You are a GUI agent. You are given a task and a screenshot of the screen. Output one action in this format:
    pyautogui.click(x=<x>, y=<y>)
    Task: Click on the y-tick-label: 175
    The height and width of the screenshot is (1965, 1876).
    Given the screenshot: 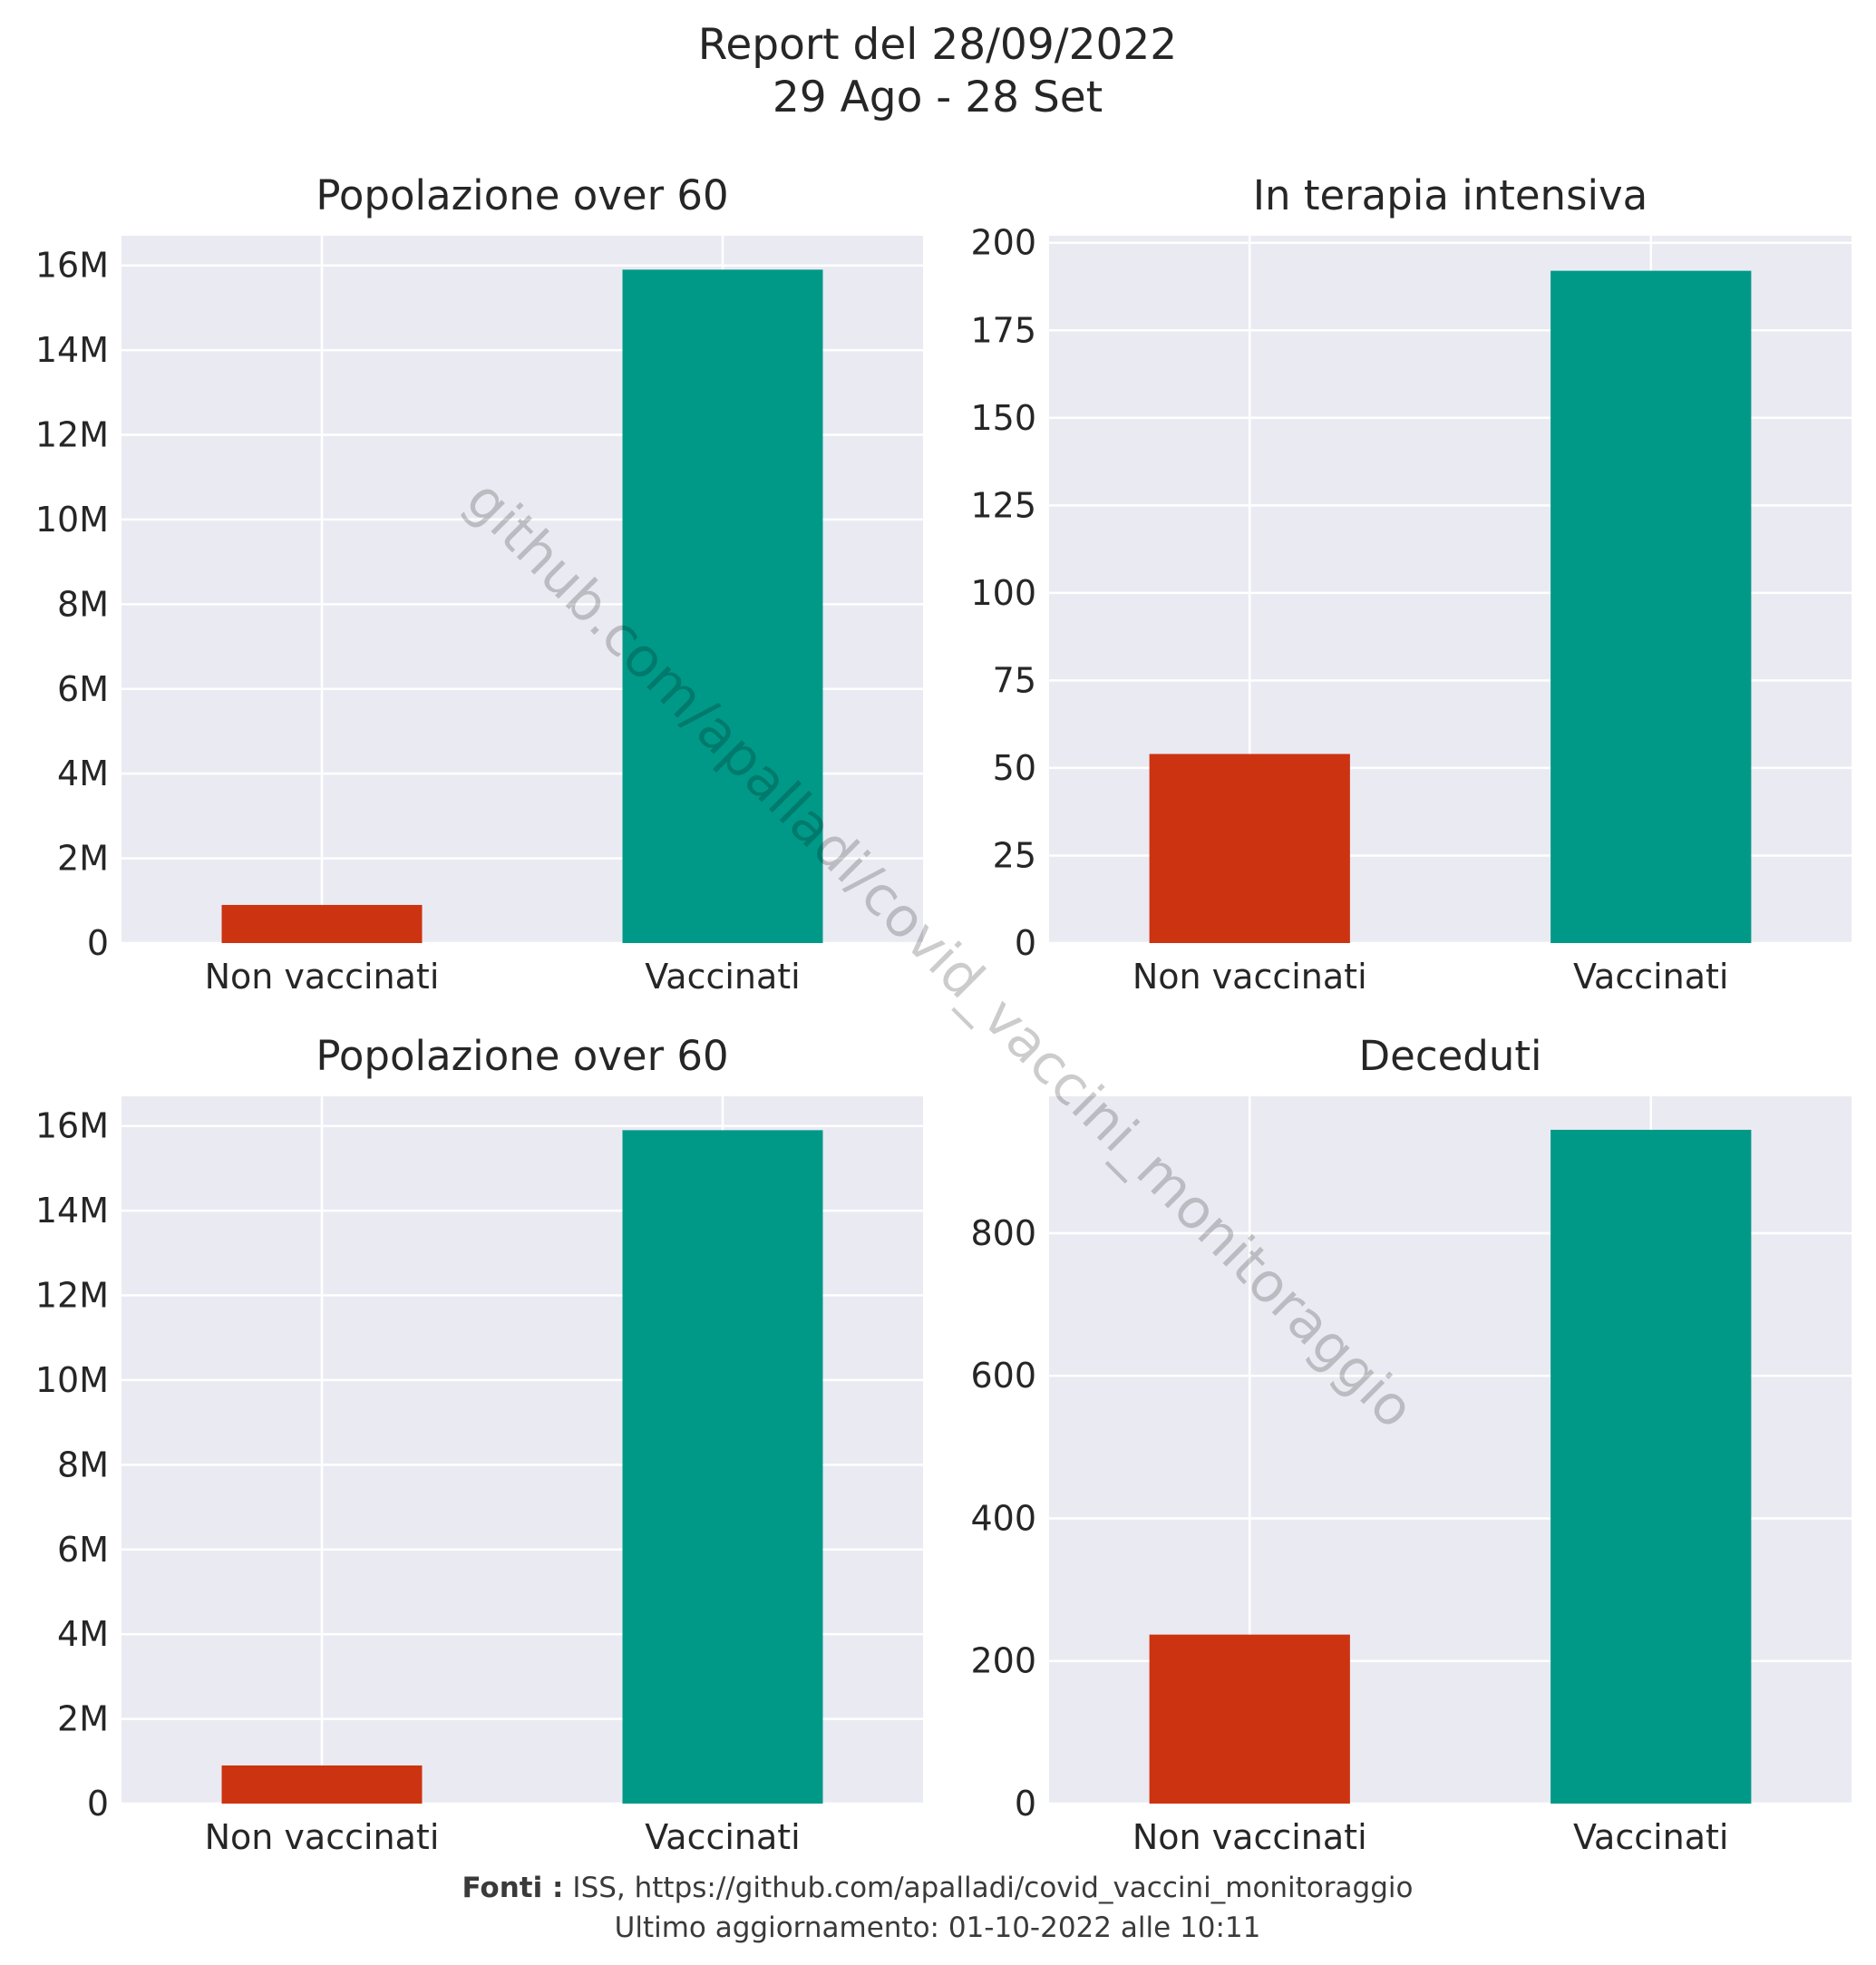 What is the action you would take?
    pyautogui.click(x=1003, y=330)
    